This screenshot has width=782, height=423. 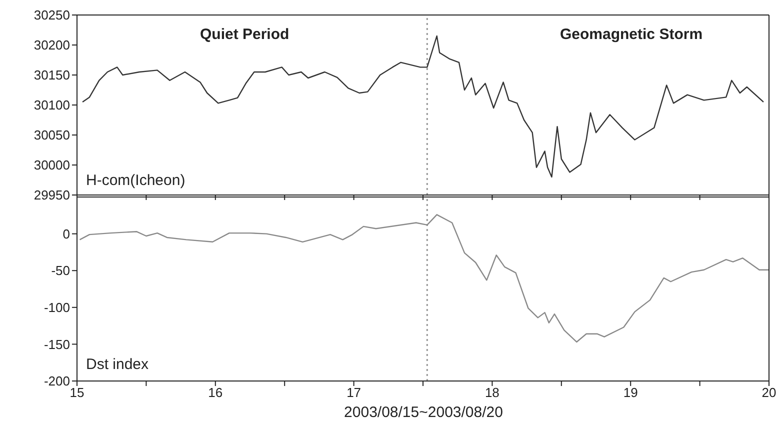 I want to click on x-tick-label: 18, so click(x=492, y=392).